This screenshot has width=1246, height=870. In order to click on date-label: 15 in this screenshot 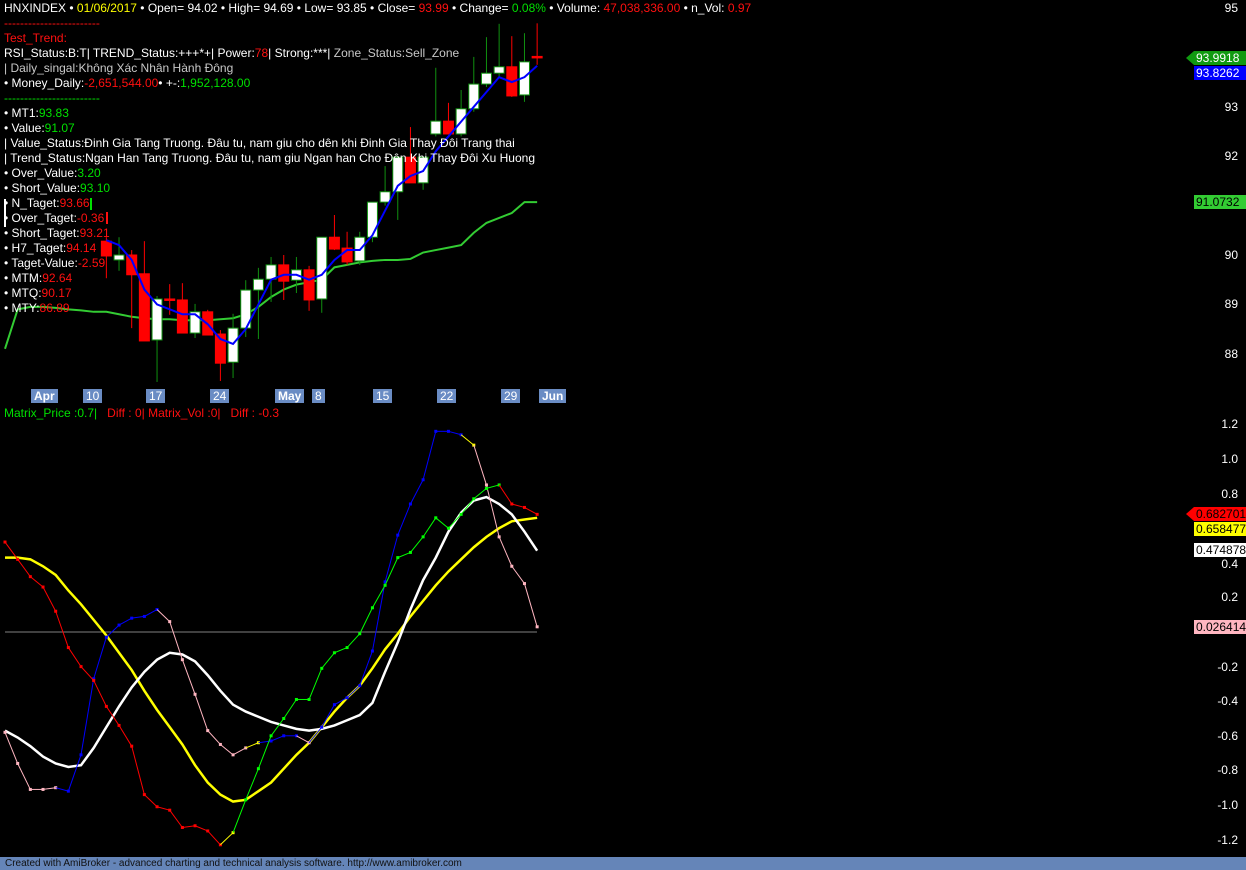, I will do `click(383, 396)`.